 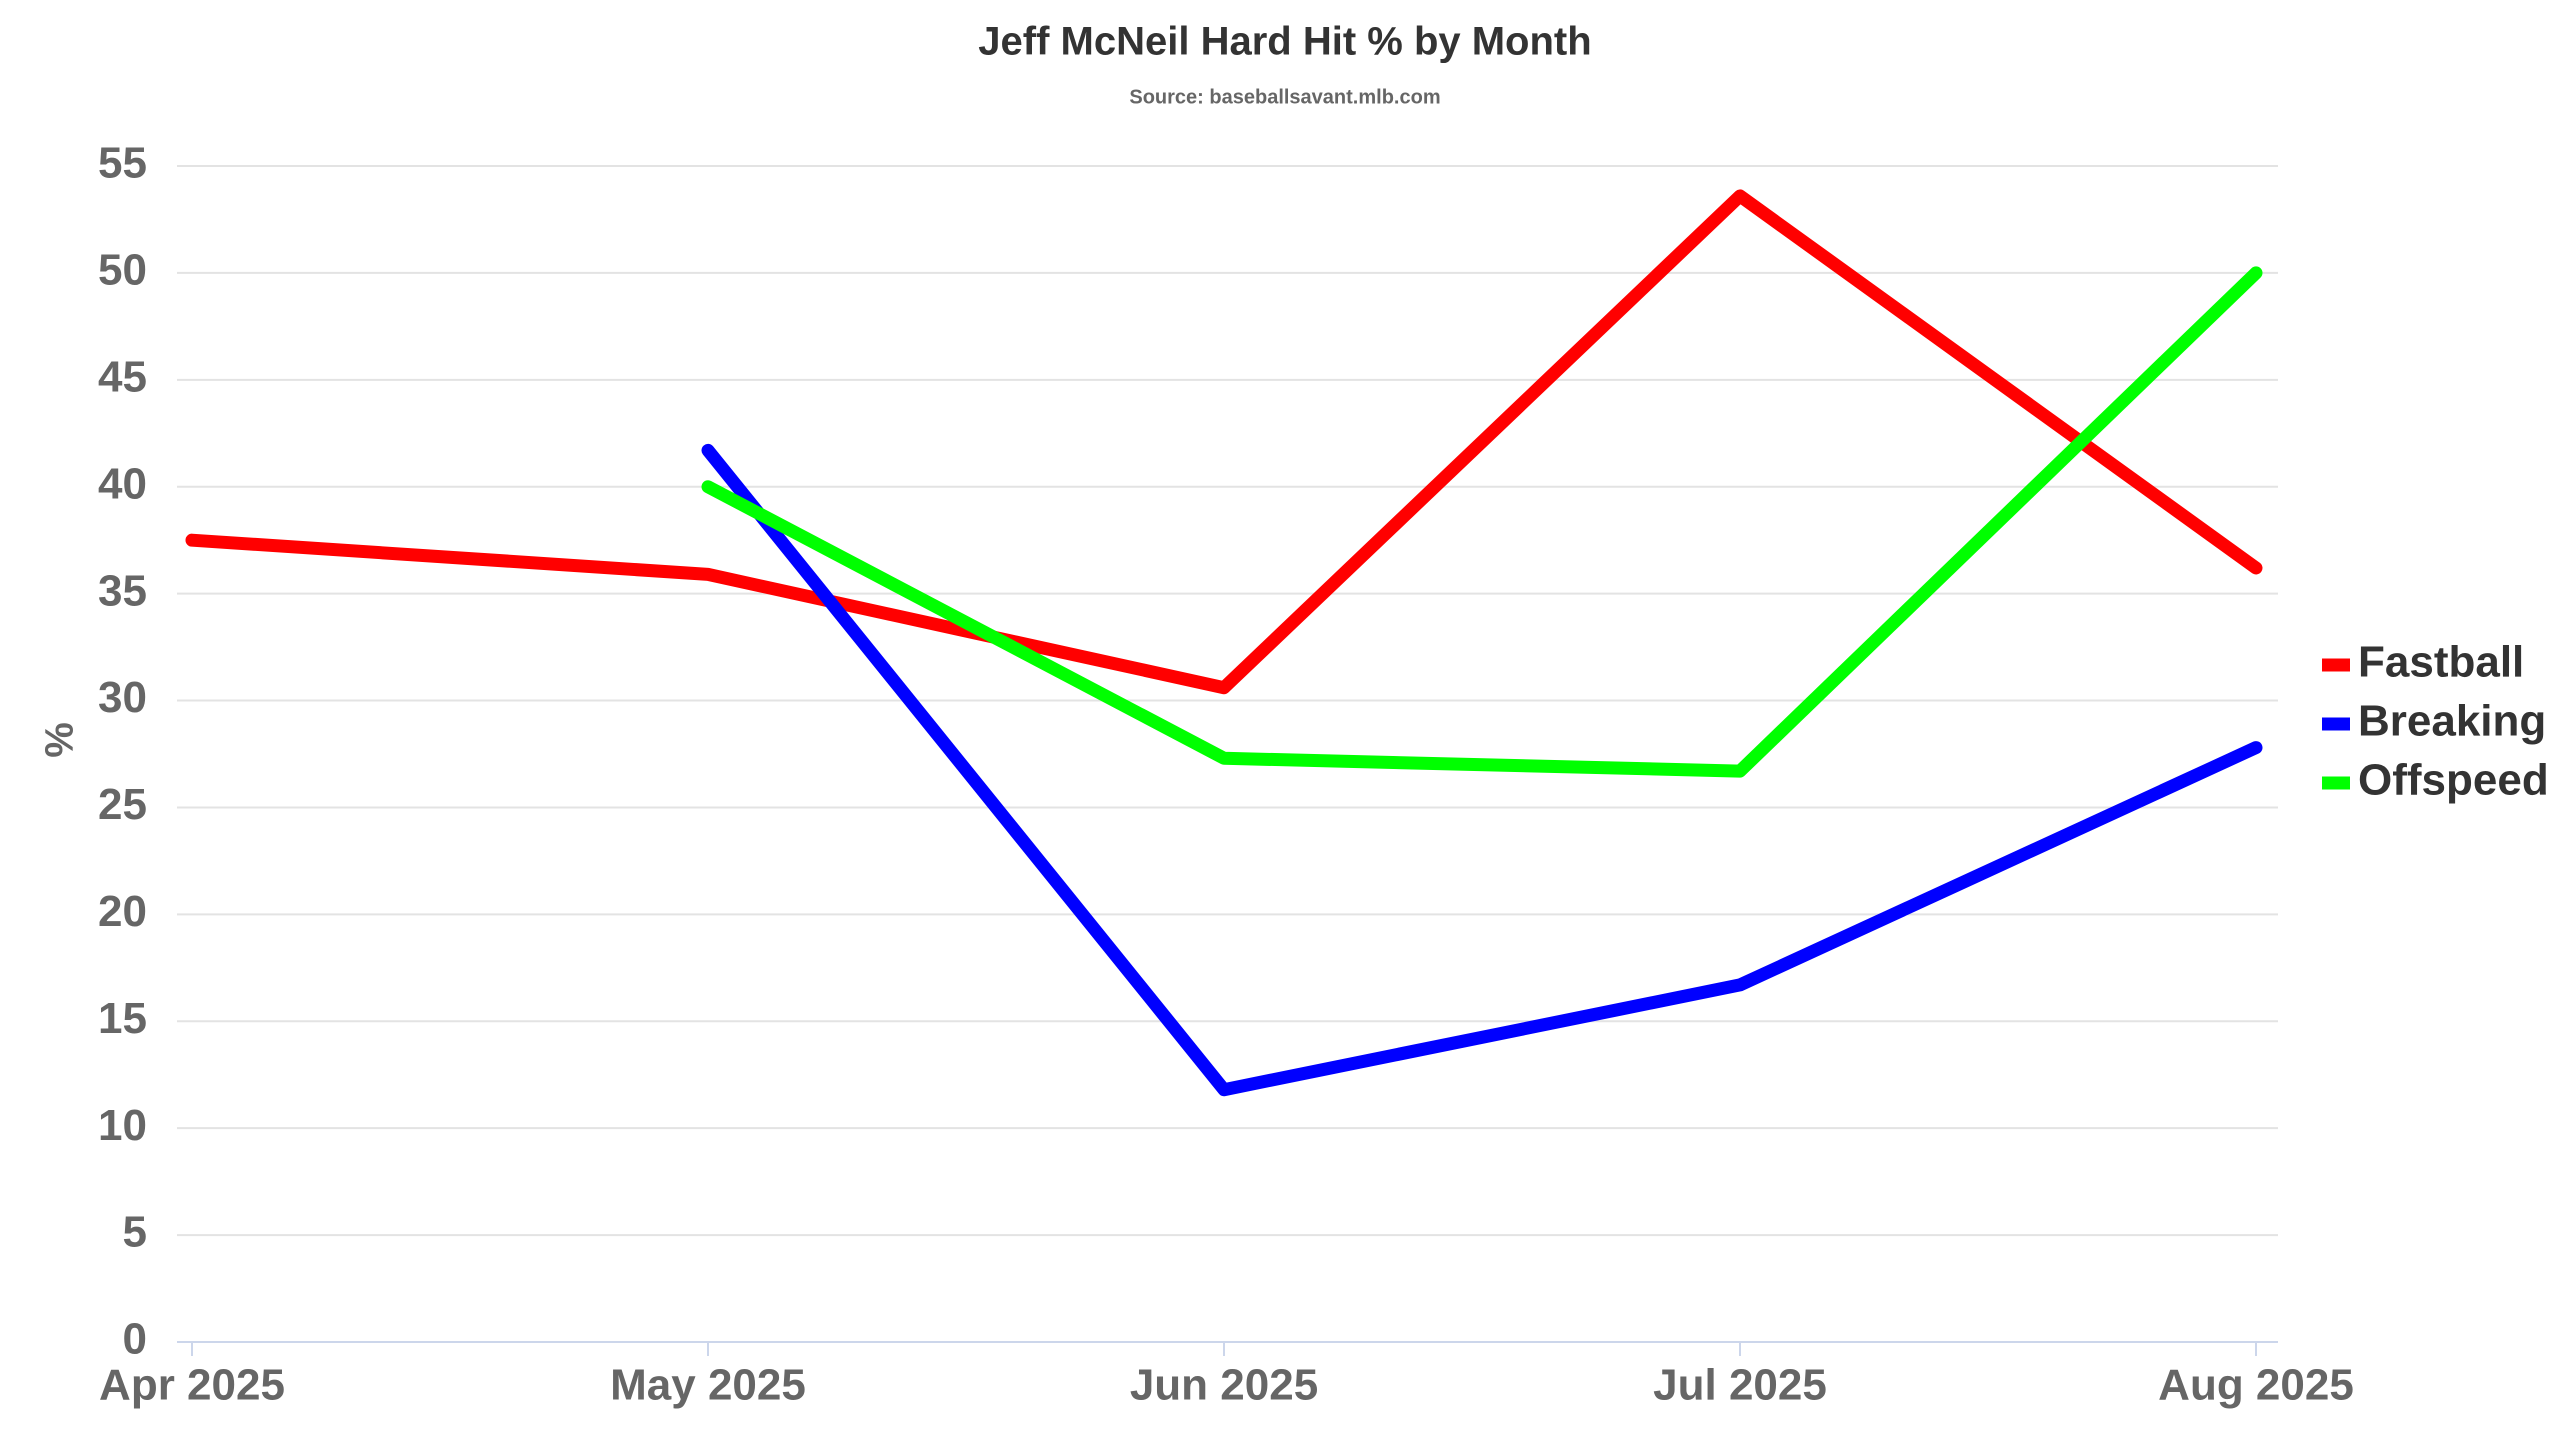 I want to click on y-tick-label: 15, so click(x=122, y=1018).